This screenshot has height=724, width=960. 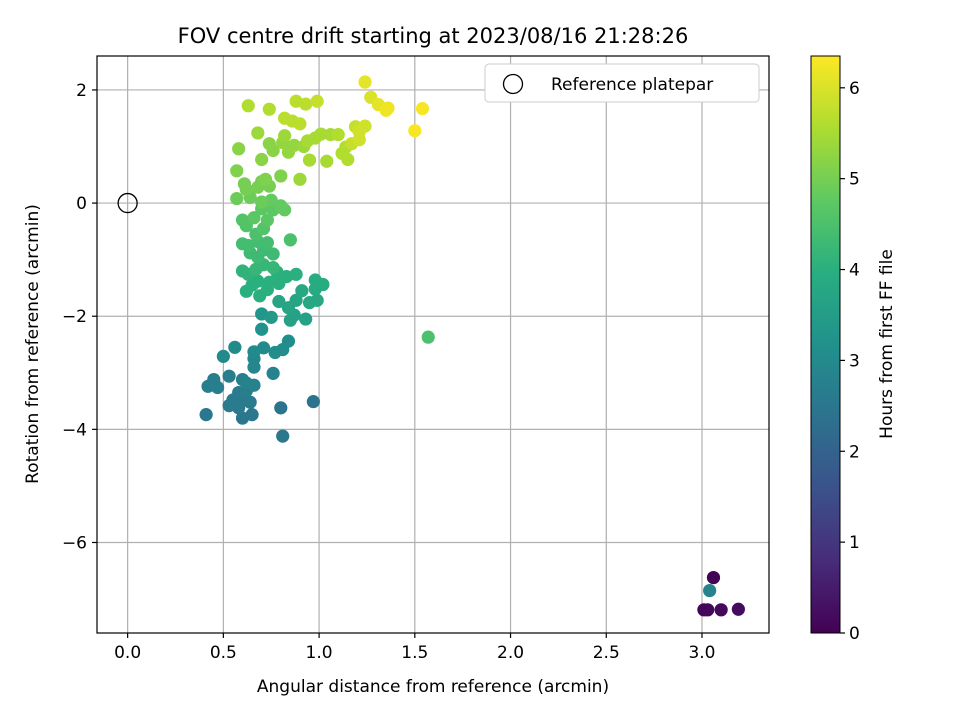 I want to click on colorbar-gradient, so click(x=825, y=344).